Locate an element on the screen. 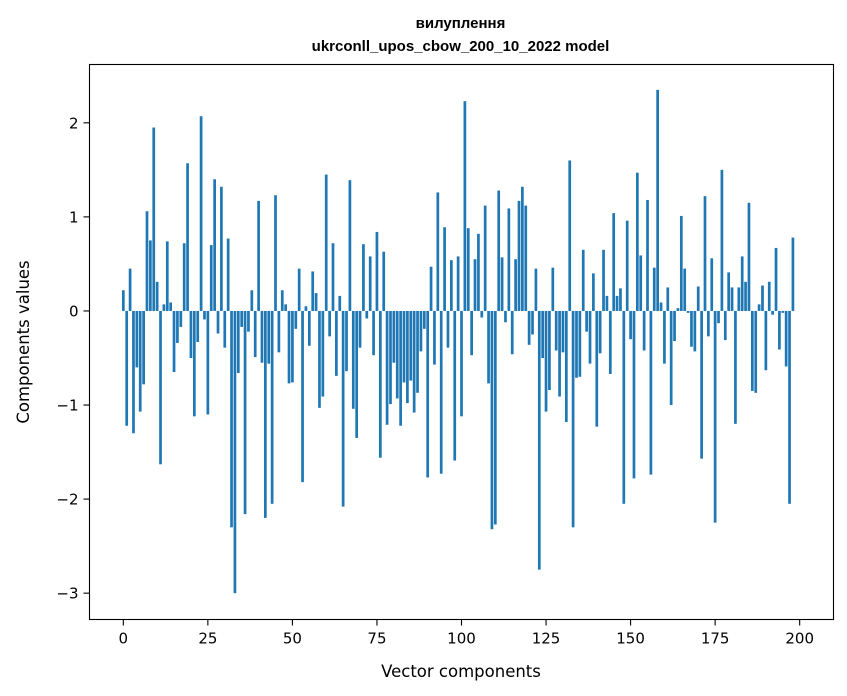 The height and width of the screenshot is (696, 847). x-axis-label: Vector components is located at coordinates (461, 671).